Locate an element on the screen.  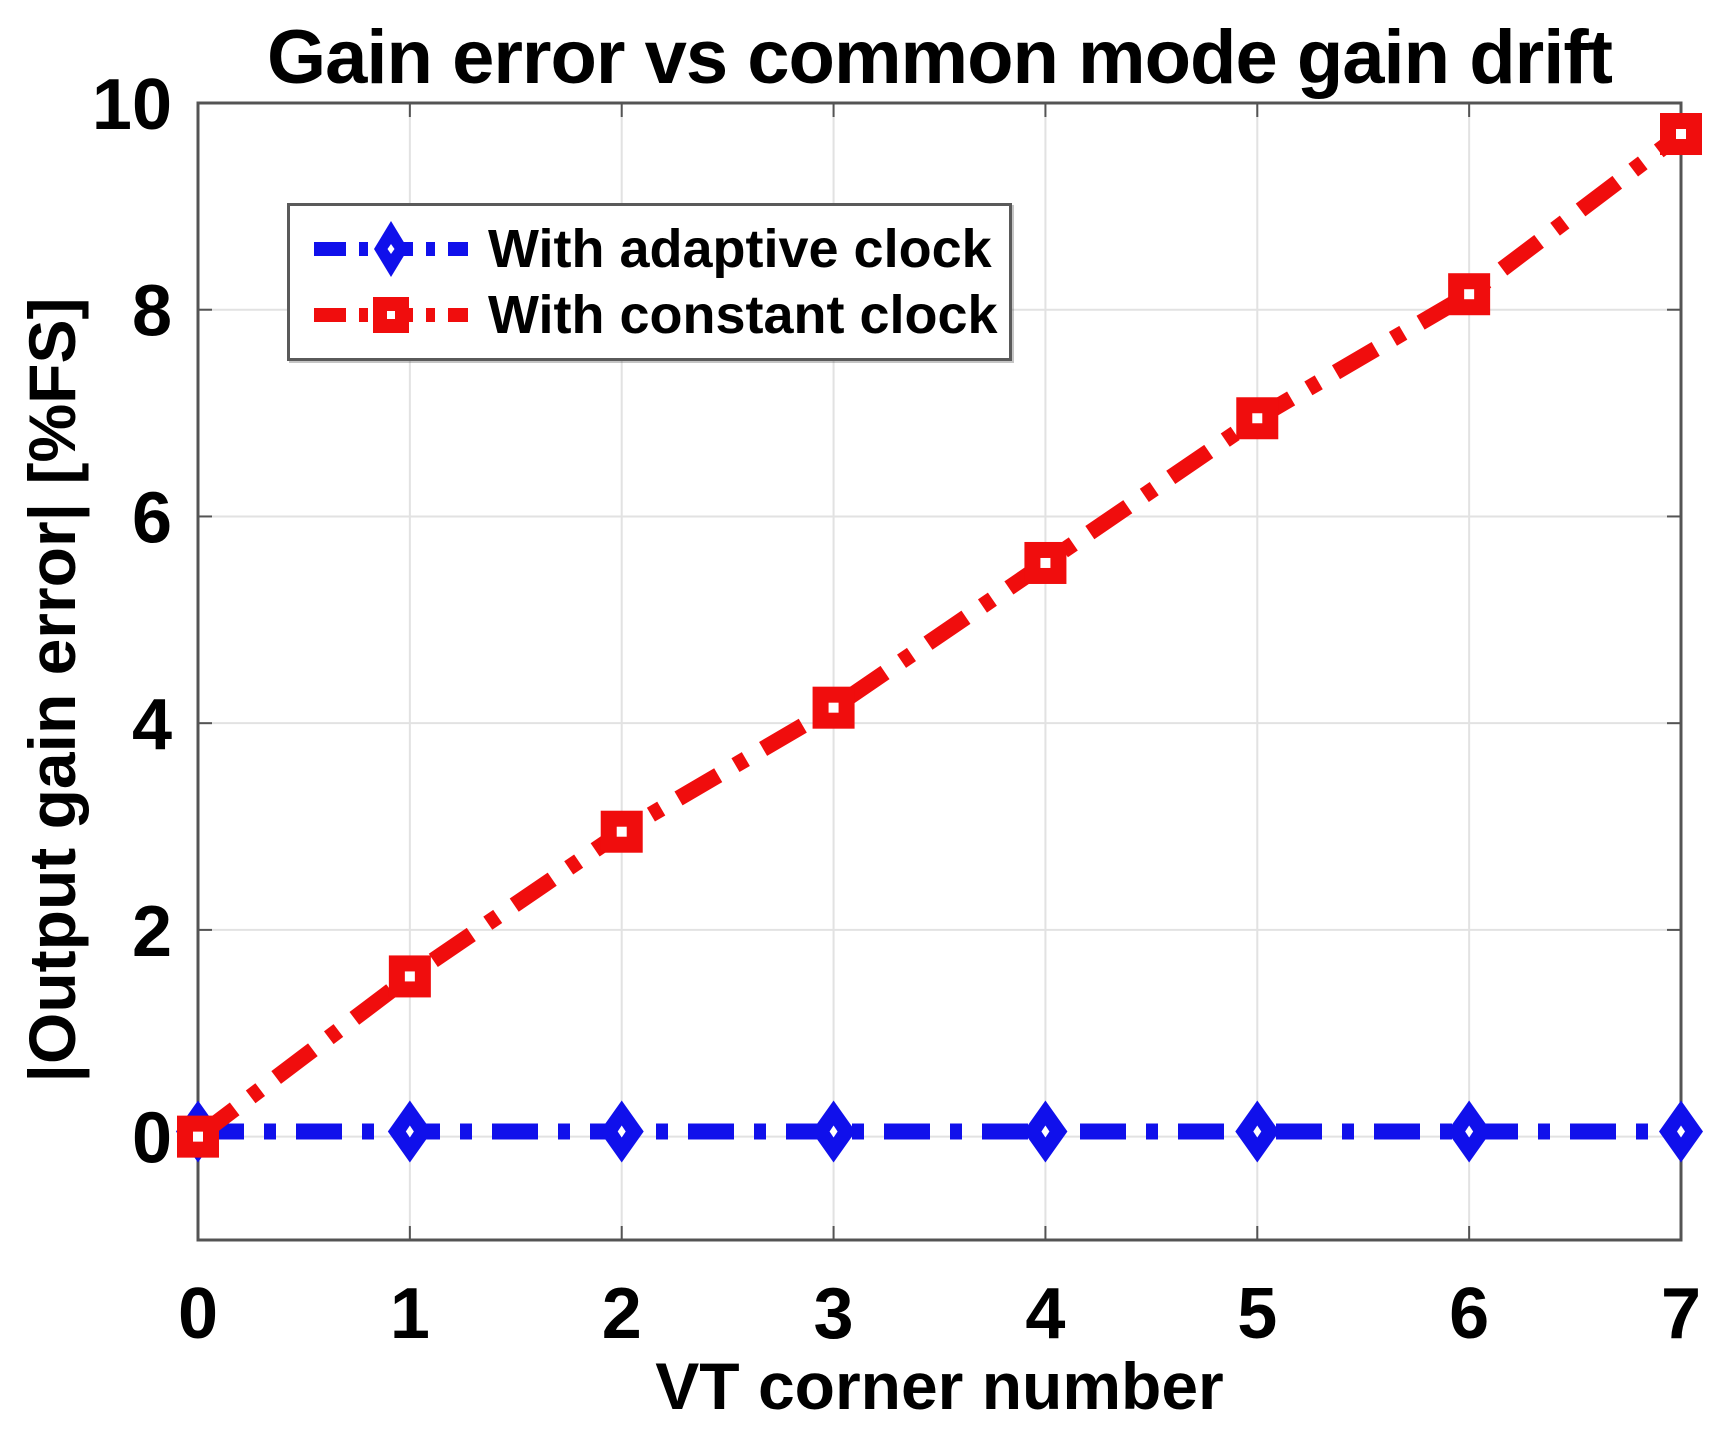
y-tick-label: 2 is located at coordinates (152, 932).